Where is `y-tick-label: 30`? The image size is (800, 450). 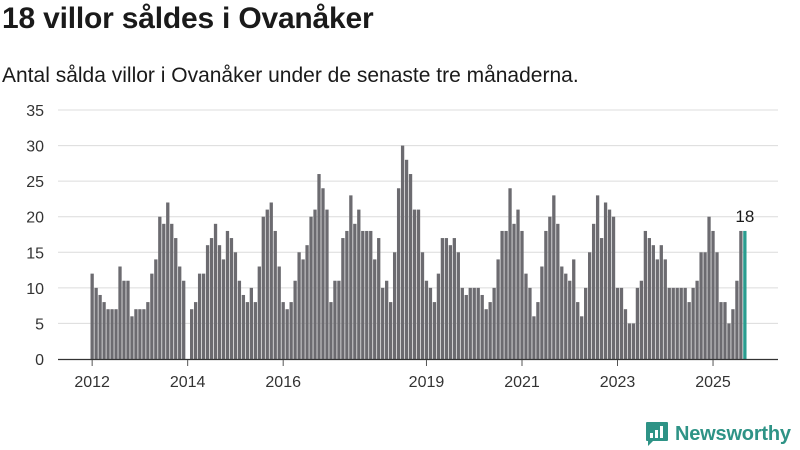
y-tick-label: 30 is located at coordinates (35, 147).